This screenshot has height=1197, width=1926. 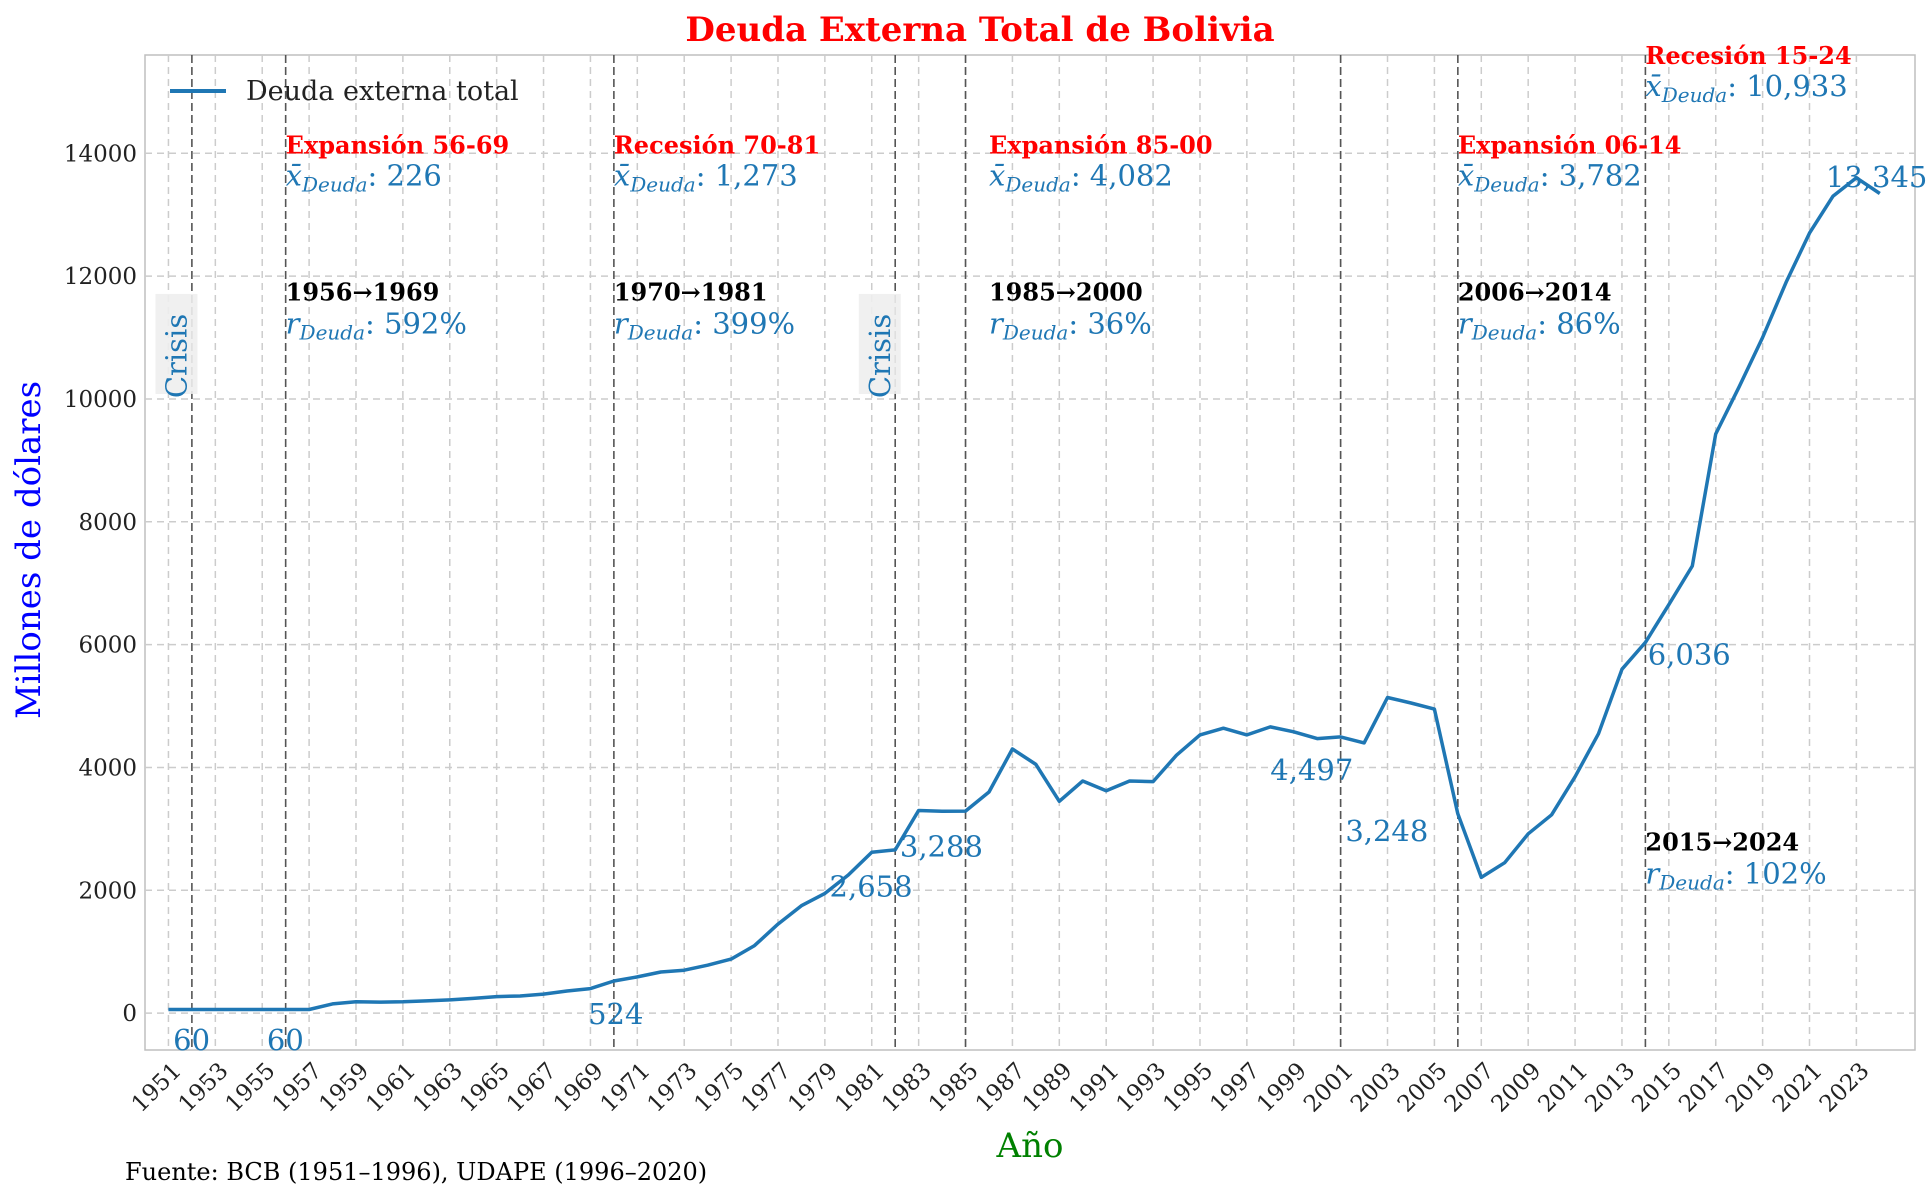 What do you see at coordinates (1470, 1088) in the screenshot?
I see `x-tick-label: 2007` at bounding box center [1470, 1088].